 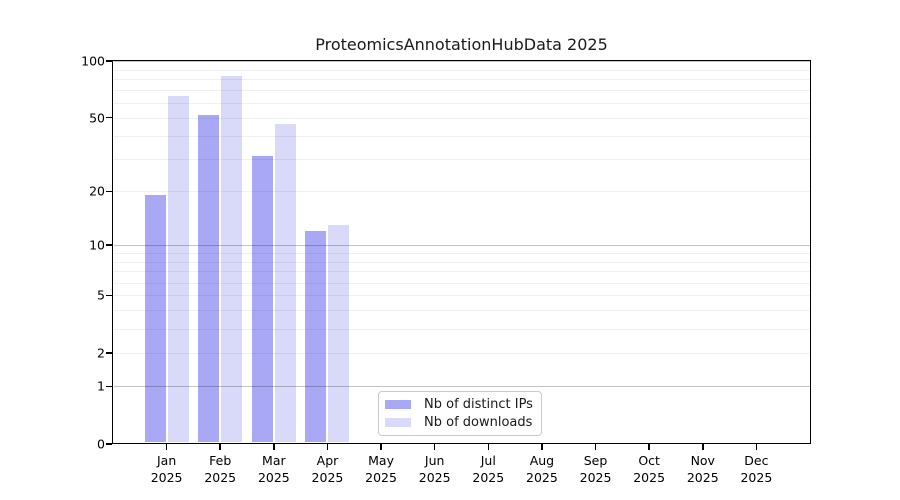 I want to click on bar-nb-of-downloads-feb, so click(x=232, y=259).